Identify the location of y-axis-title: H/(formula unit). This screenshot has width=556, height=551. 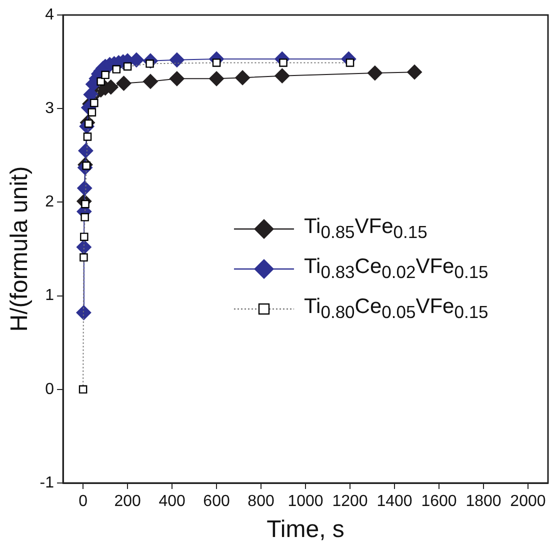
(20, 249).